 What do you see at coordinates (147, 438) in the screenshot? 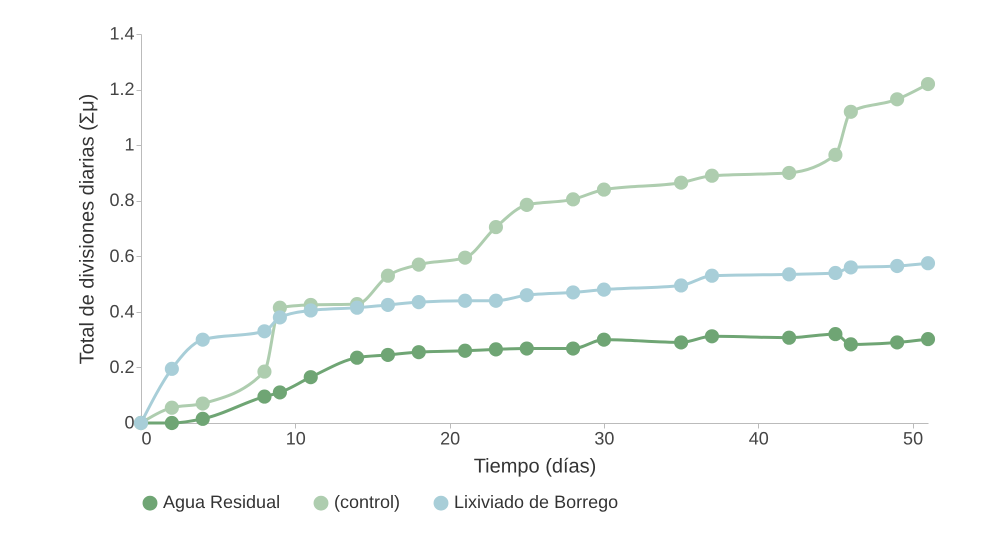
I see `x-tick-label: 0` at bounding box center [147, 438].